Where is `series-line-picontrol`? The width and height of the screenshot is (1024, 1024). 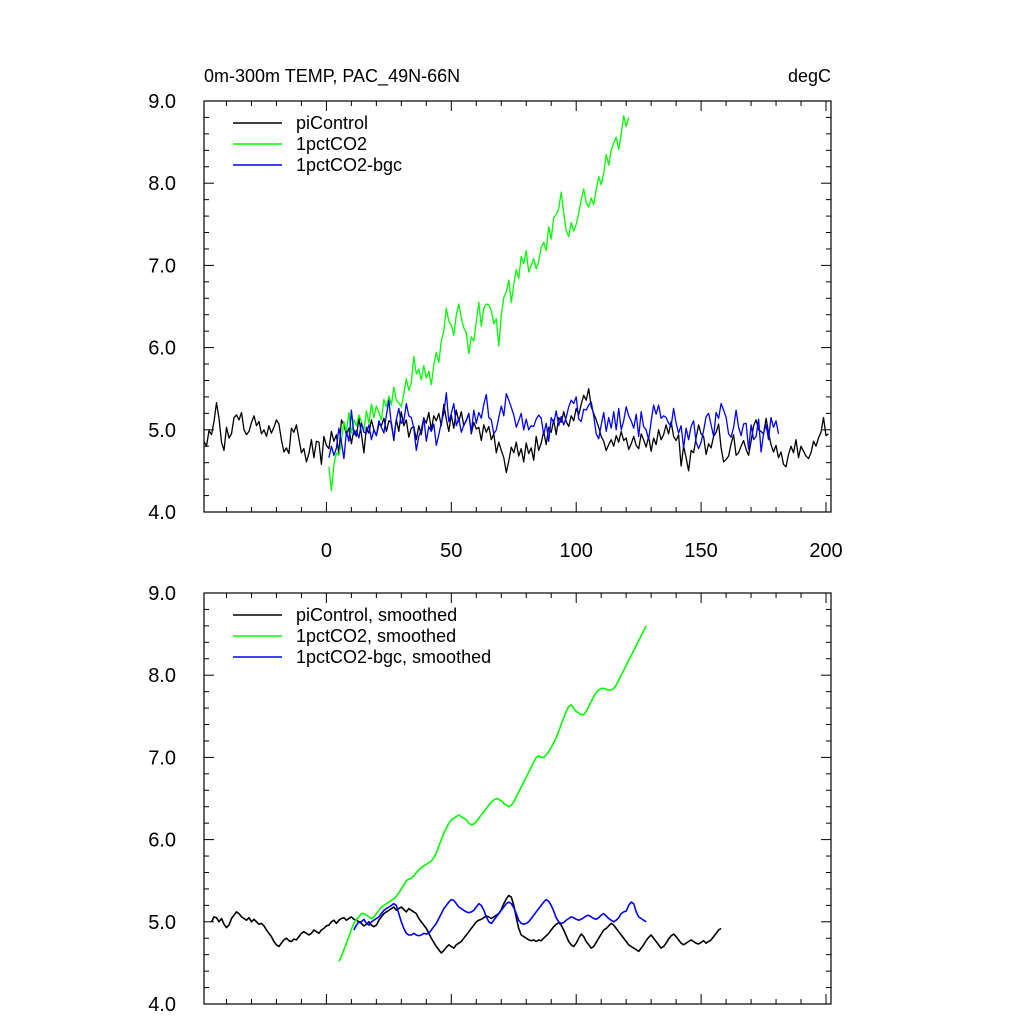
series-line-picontrol is located at coordinates (516, 431).